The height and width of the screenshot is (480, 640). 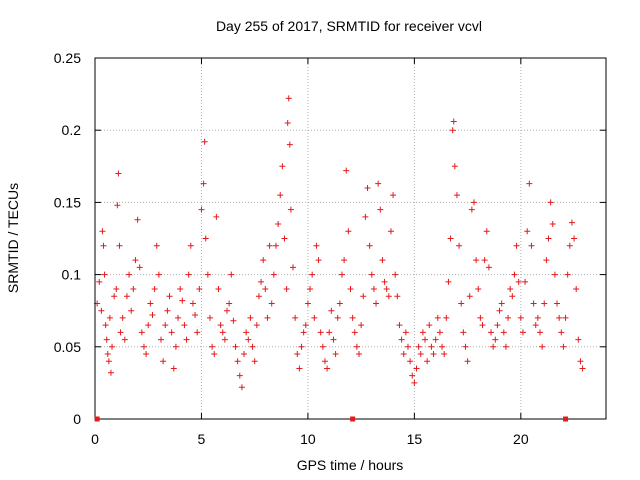 What do you see at coordinates (415, 439) in the screenshot?
I see `x-tick-label: 15` at bounding box center [415, 439].